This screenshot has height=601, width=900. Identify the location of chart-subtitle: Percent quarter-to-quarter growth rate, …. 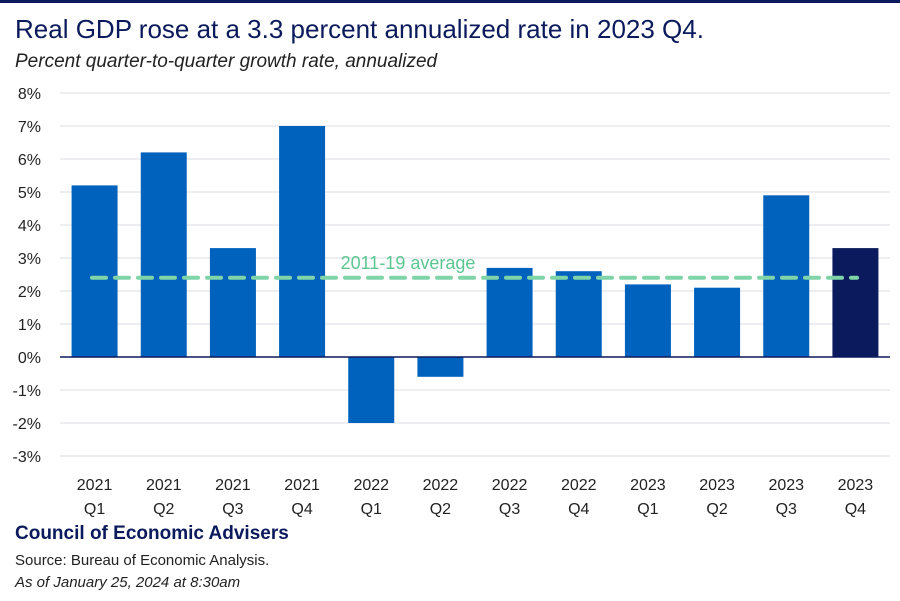
(226, 61).